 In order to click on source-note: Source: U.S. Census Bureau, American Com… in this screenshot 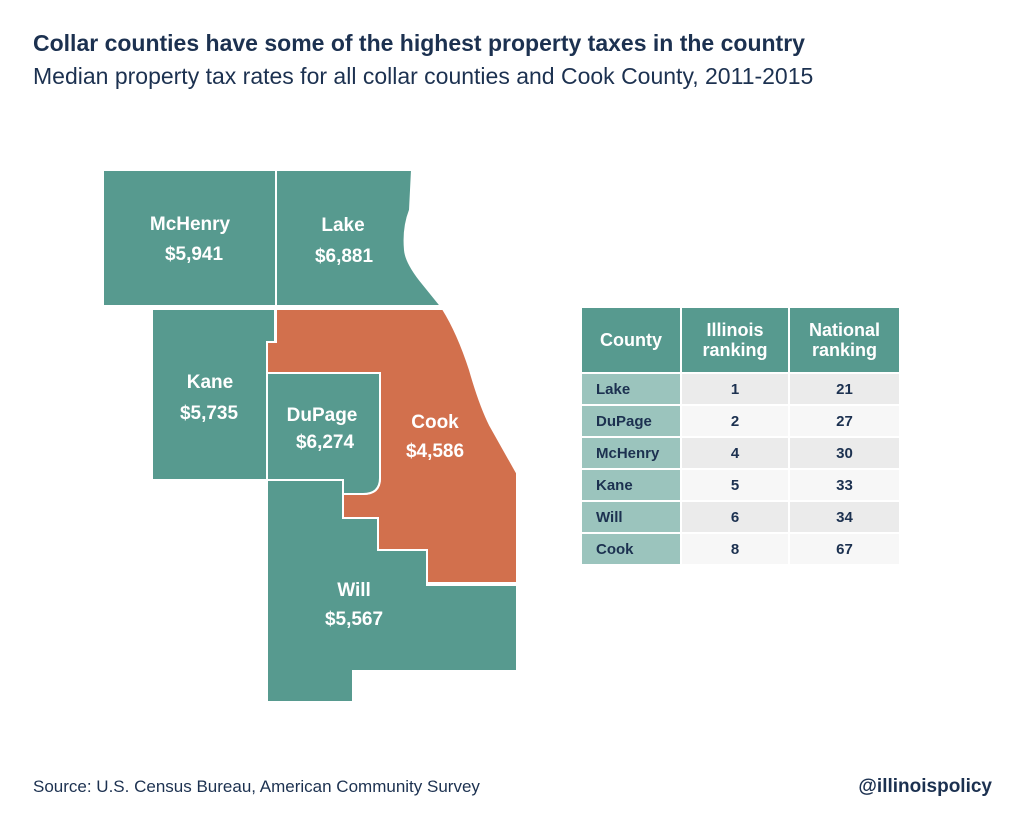, I will do `click(256, 786)`.